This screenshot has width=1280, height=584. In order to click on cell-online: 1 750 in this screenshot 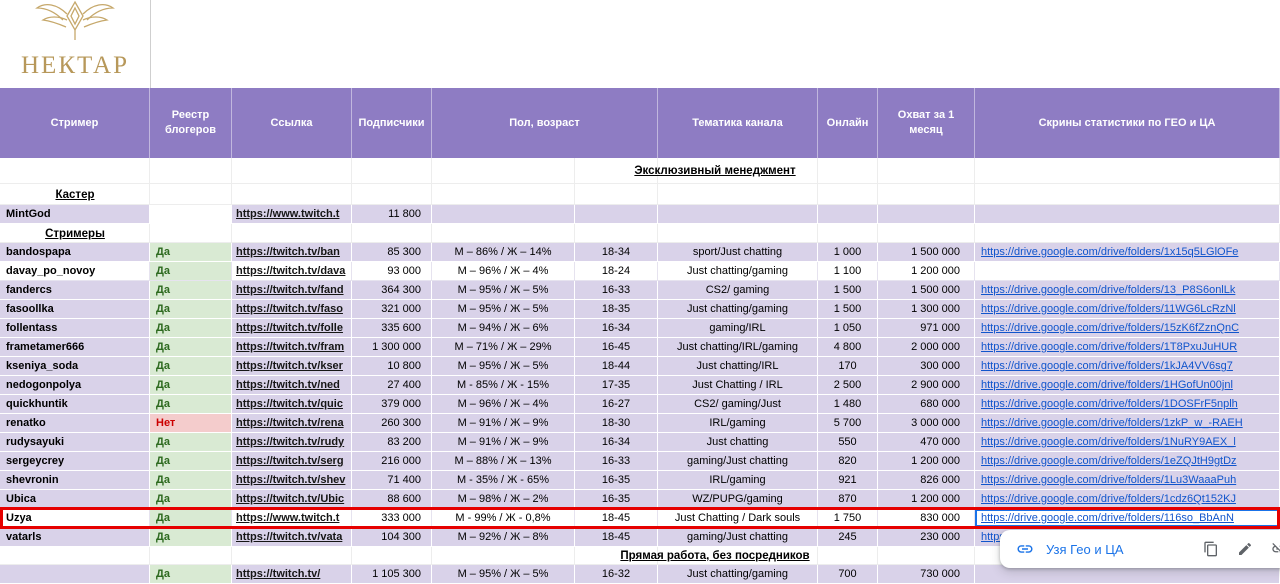, I will do `click(848, 518)`.